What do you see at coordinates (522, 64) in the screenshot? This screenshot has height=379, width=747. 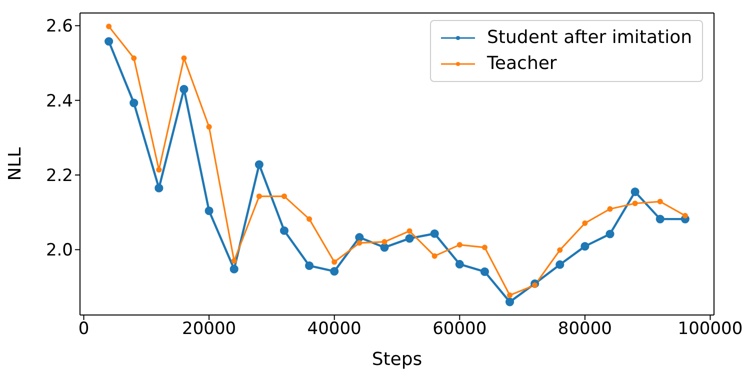 I see `legend-label: Teacher` at bounding box center [522, 64].